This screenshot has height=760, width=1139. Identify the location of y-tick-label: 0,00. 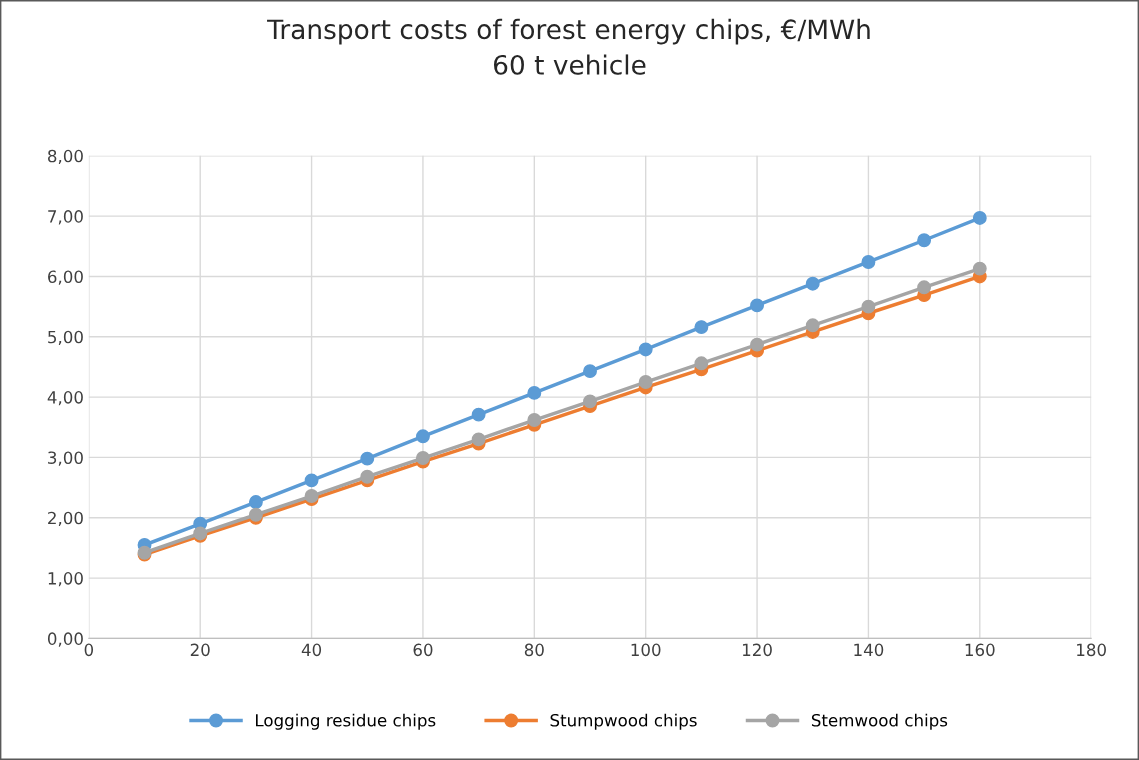
(65, 639).